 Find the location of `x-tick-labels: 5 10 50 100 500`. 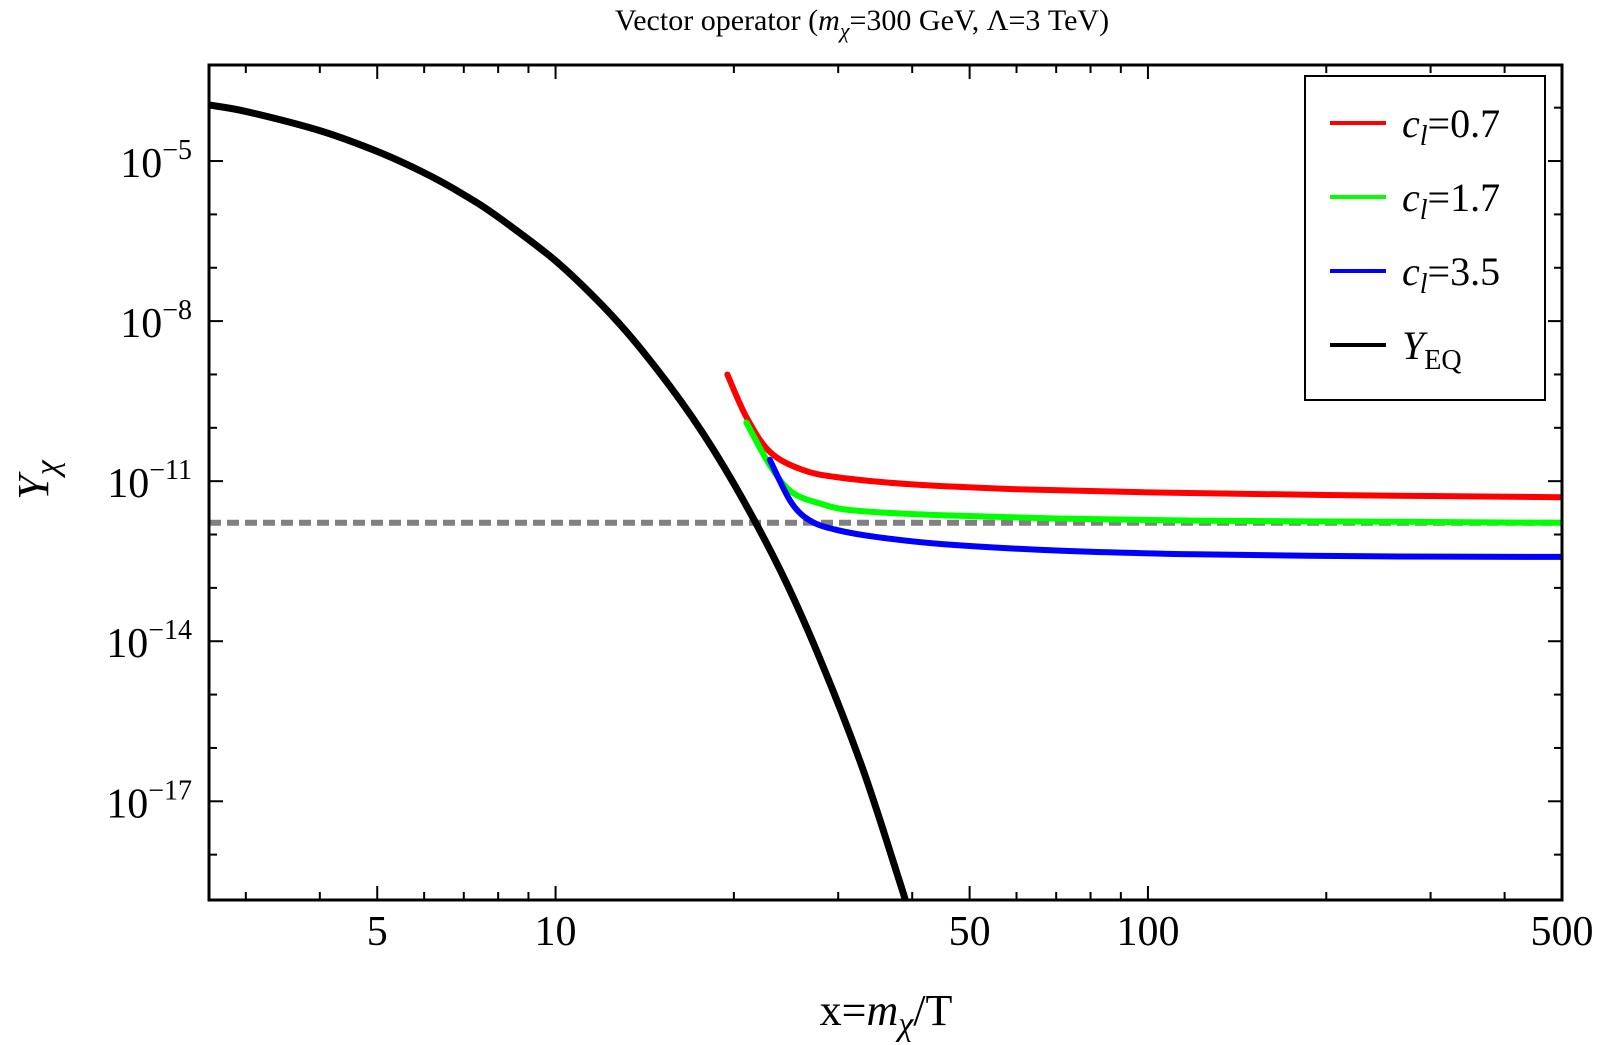

x-tick-labels: 5 10 50 100 500 is located at coordinates (980, 932).